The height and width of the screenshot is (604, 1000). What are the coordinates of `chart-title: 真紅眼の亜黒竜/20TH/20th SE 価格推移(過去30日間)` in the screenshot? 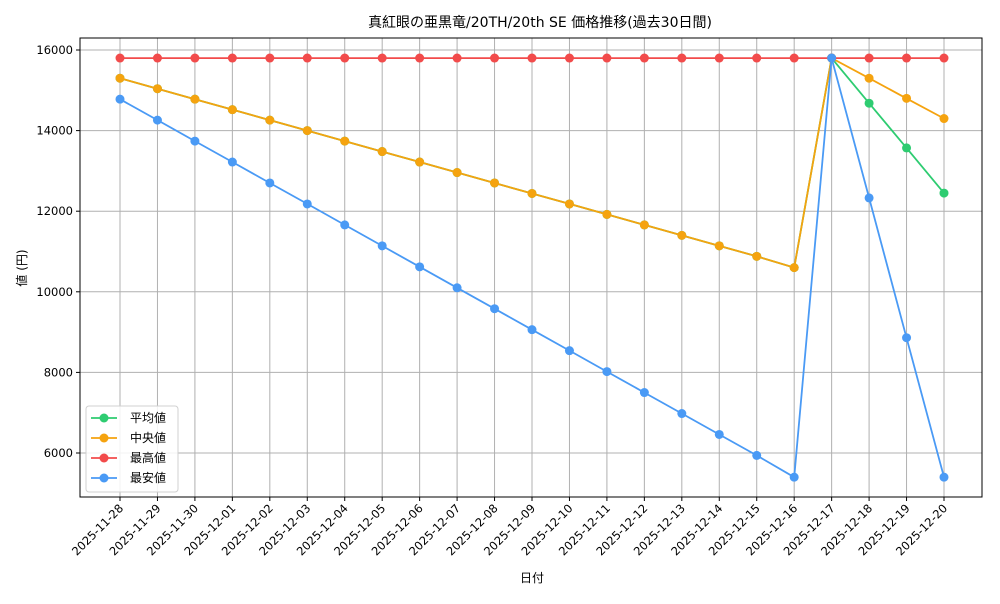 It's located at (540, 22).